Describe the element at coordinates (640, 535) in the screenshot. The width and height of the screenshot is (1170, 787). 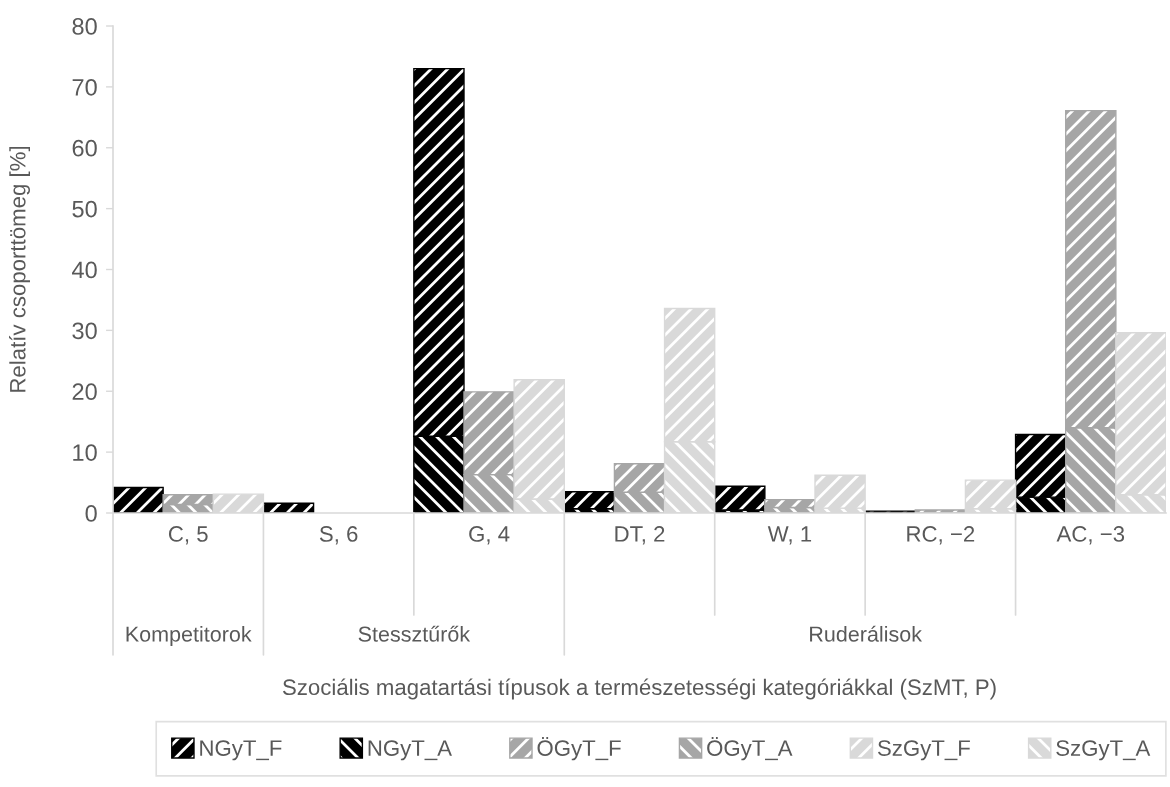
I see `x-tick-label: DT, 2` at that location.